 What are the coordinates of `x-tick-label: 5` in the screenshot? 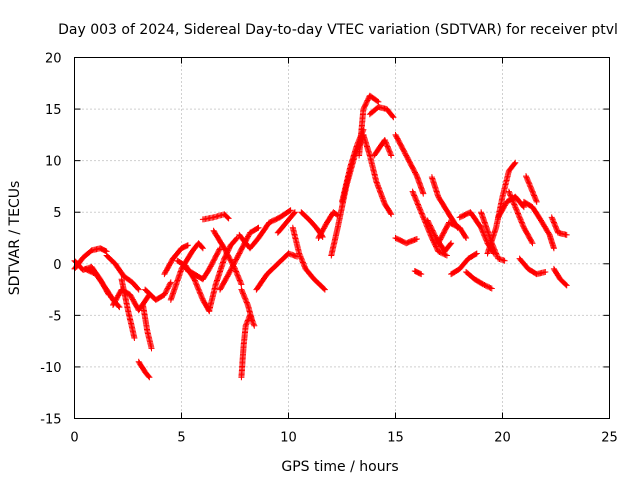 It's located at (181, 438).